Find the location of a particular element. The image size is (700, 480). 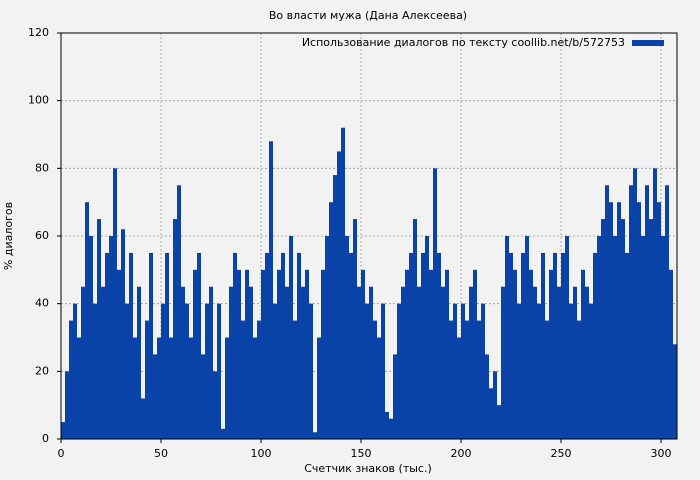

x-tick-label: 50 is located at coordinates (161, 453).